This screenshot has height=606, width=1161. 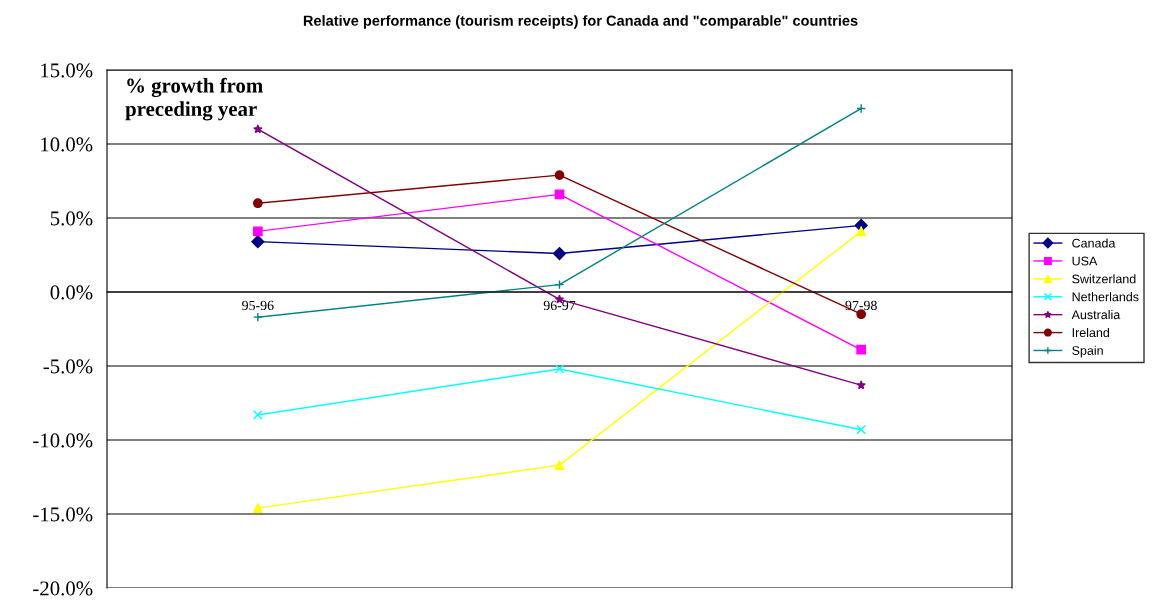 I want to click on y-tick-label: 0.0%, so click(x=71, y=292).